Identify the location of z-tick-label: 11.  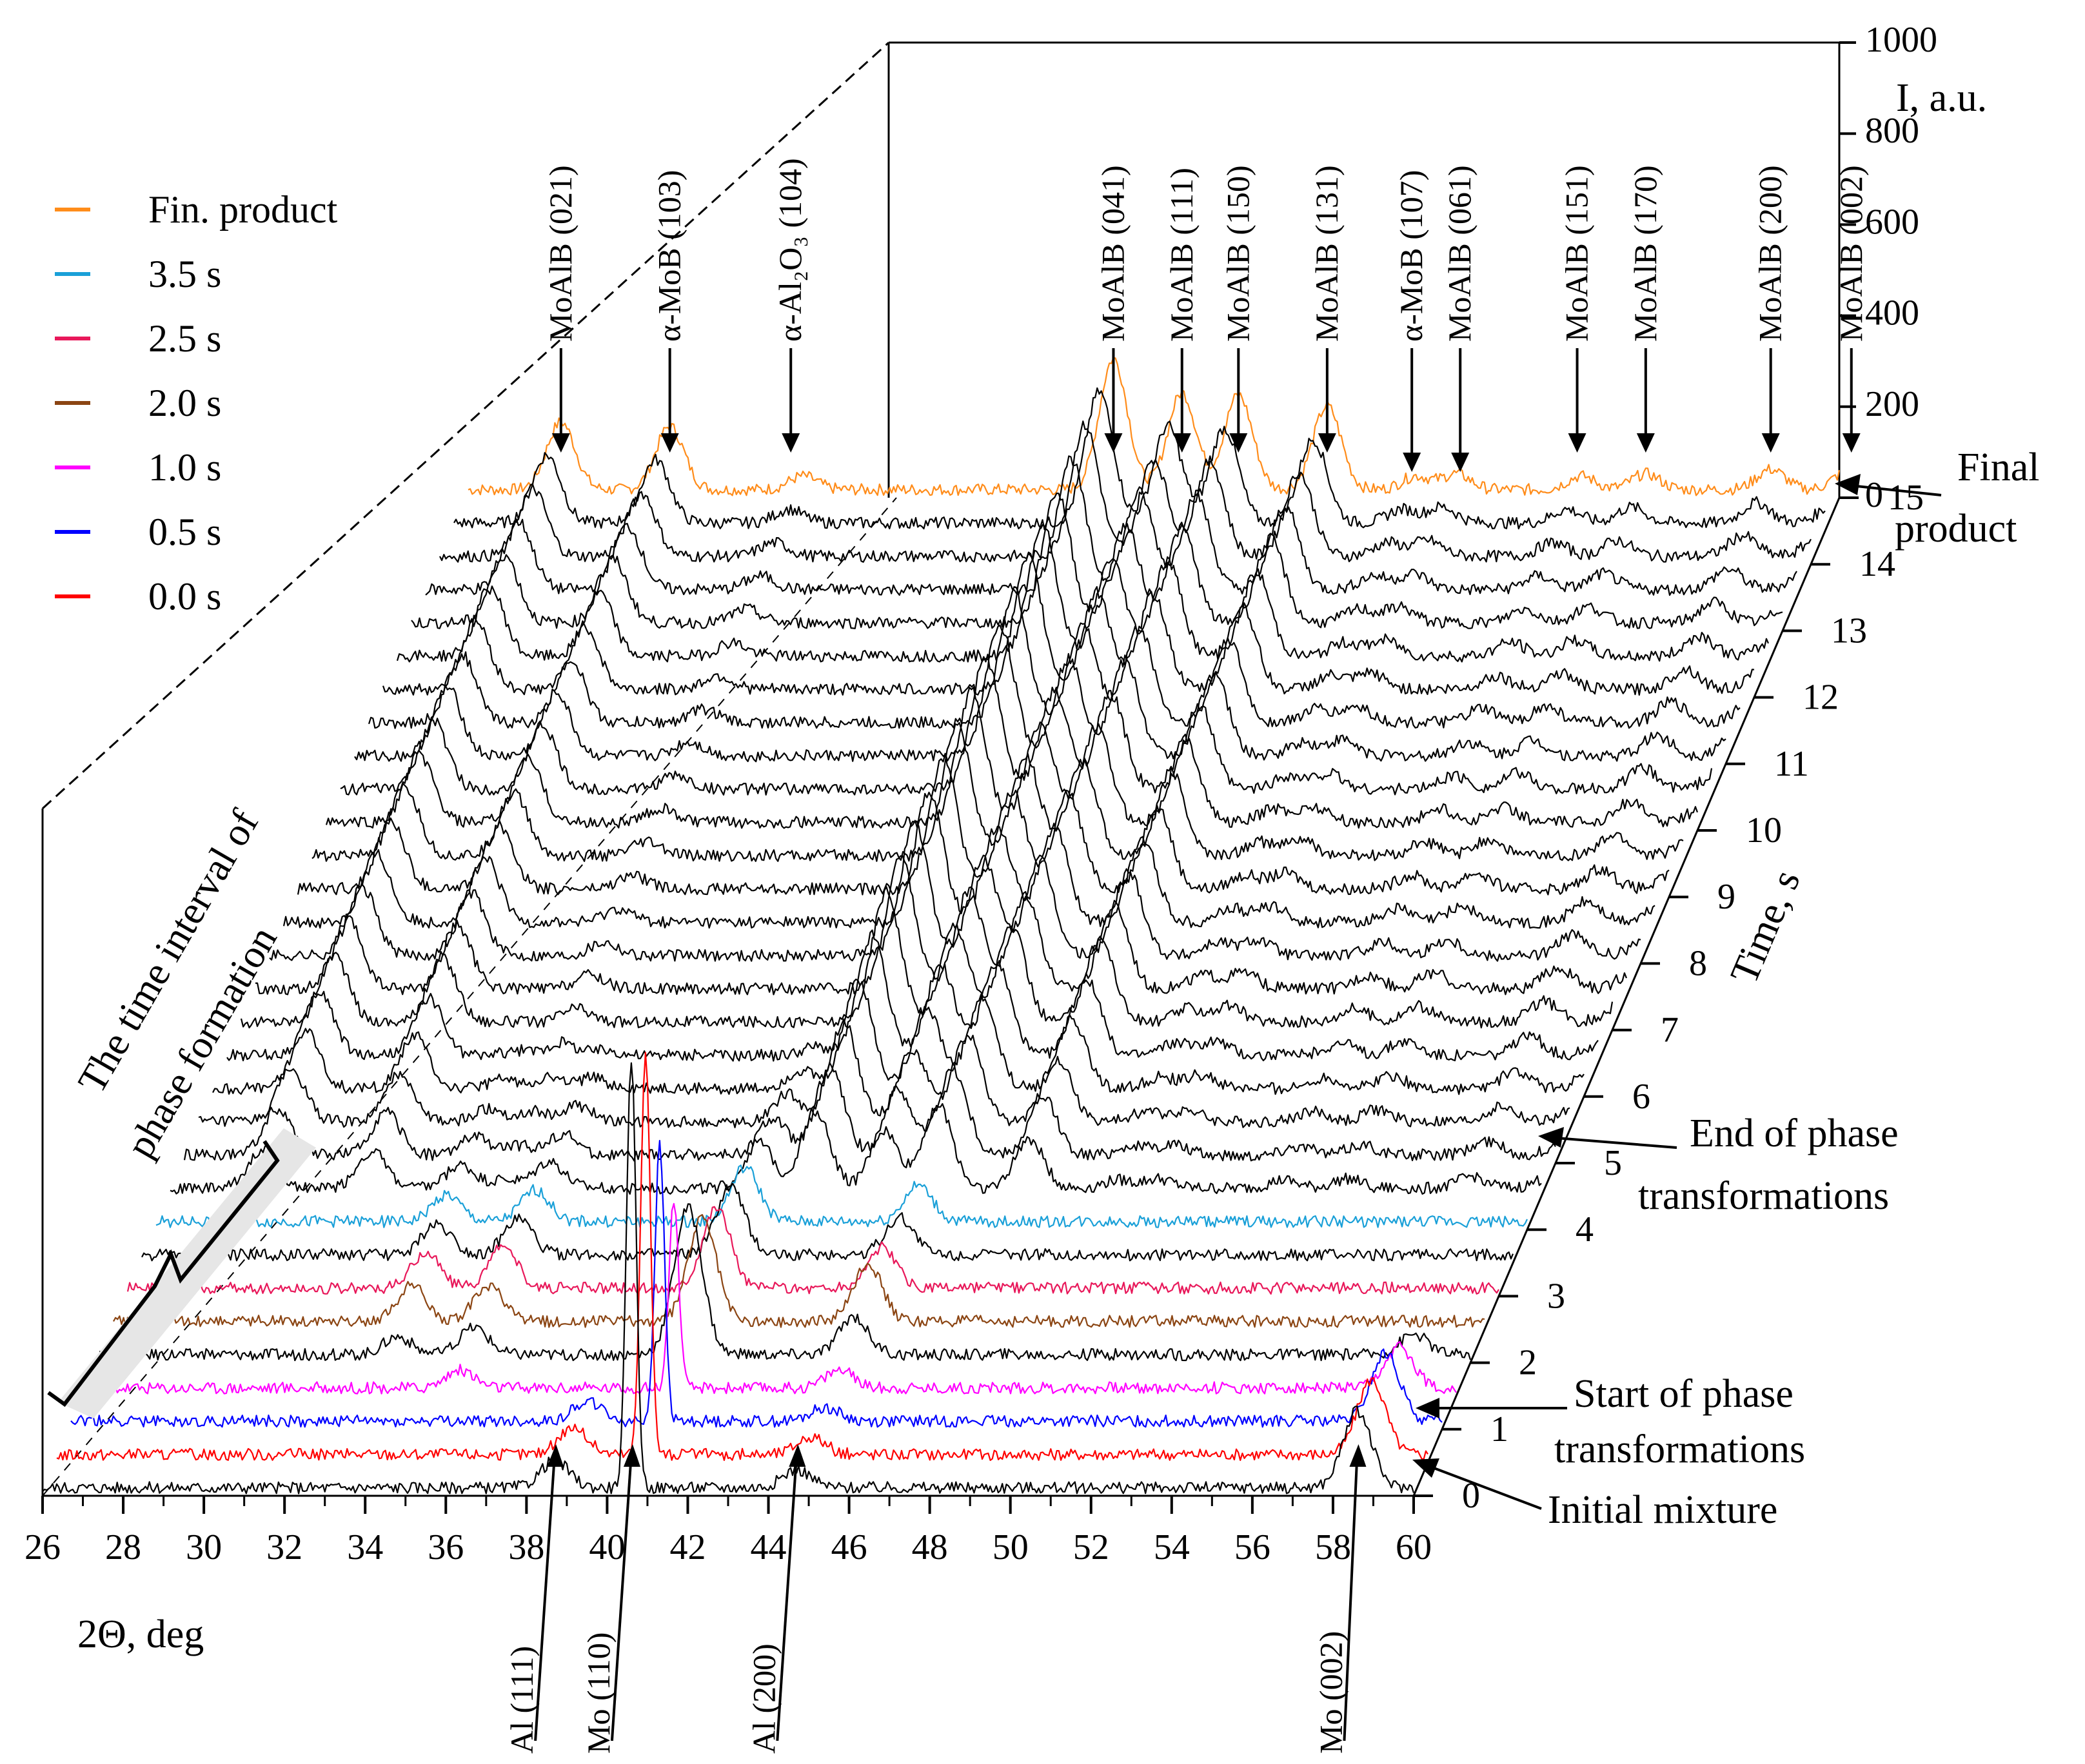
(1791, 764).